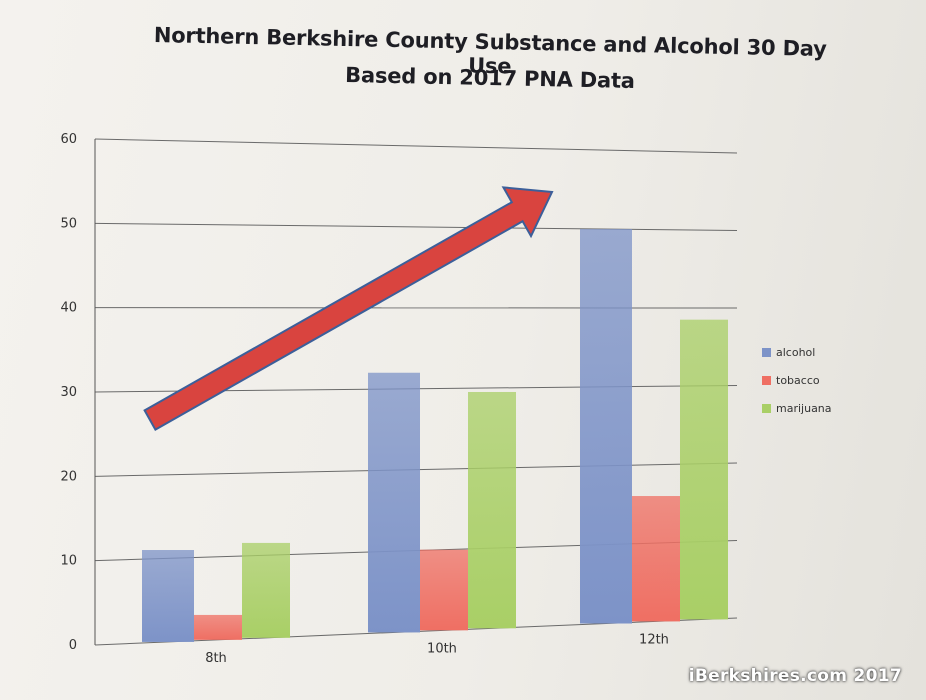 The height and width of the screenshot is (700, 926). I want to click on y-tick-label: 40, so click(68, 308).